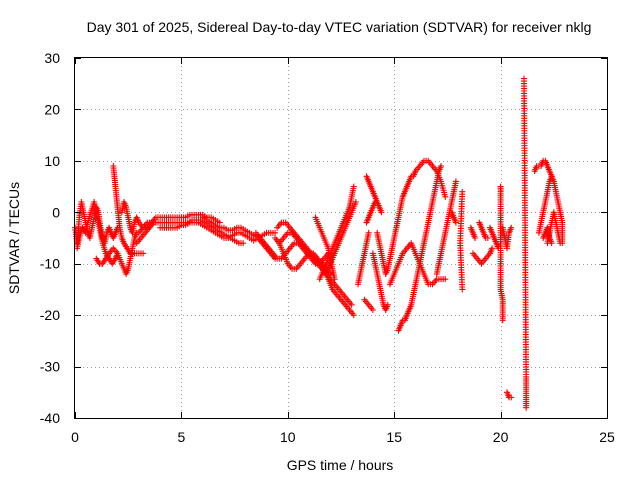 Image resolution: width=640 pixels, height=480 pixels. I want to click on x-tick-label: 10, so click(288, 437).